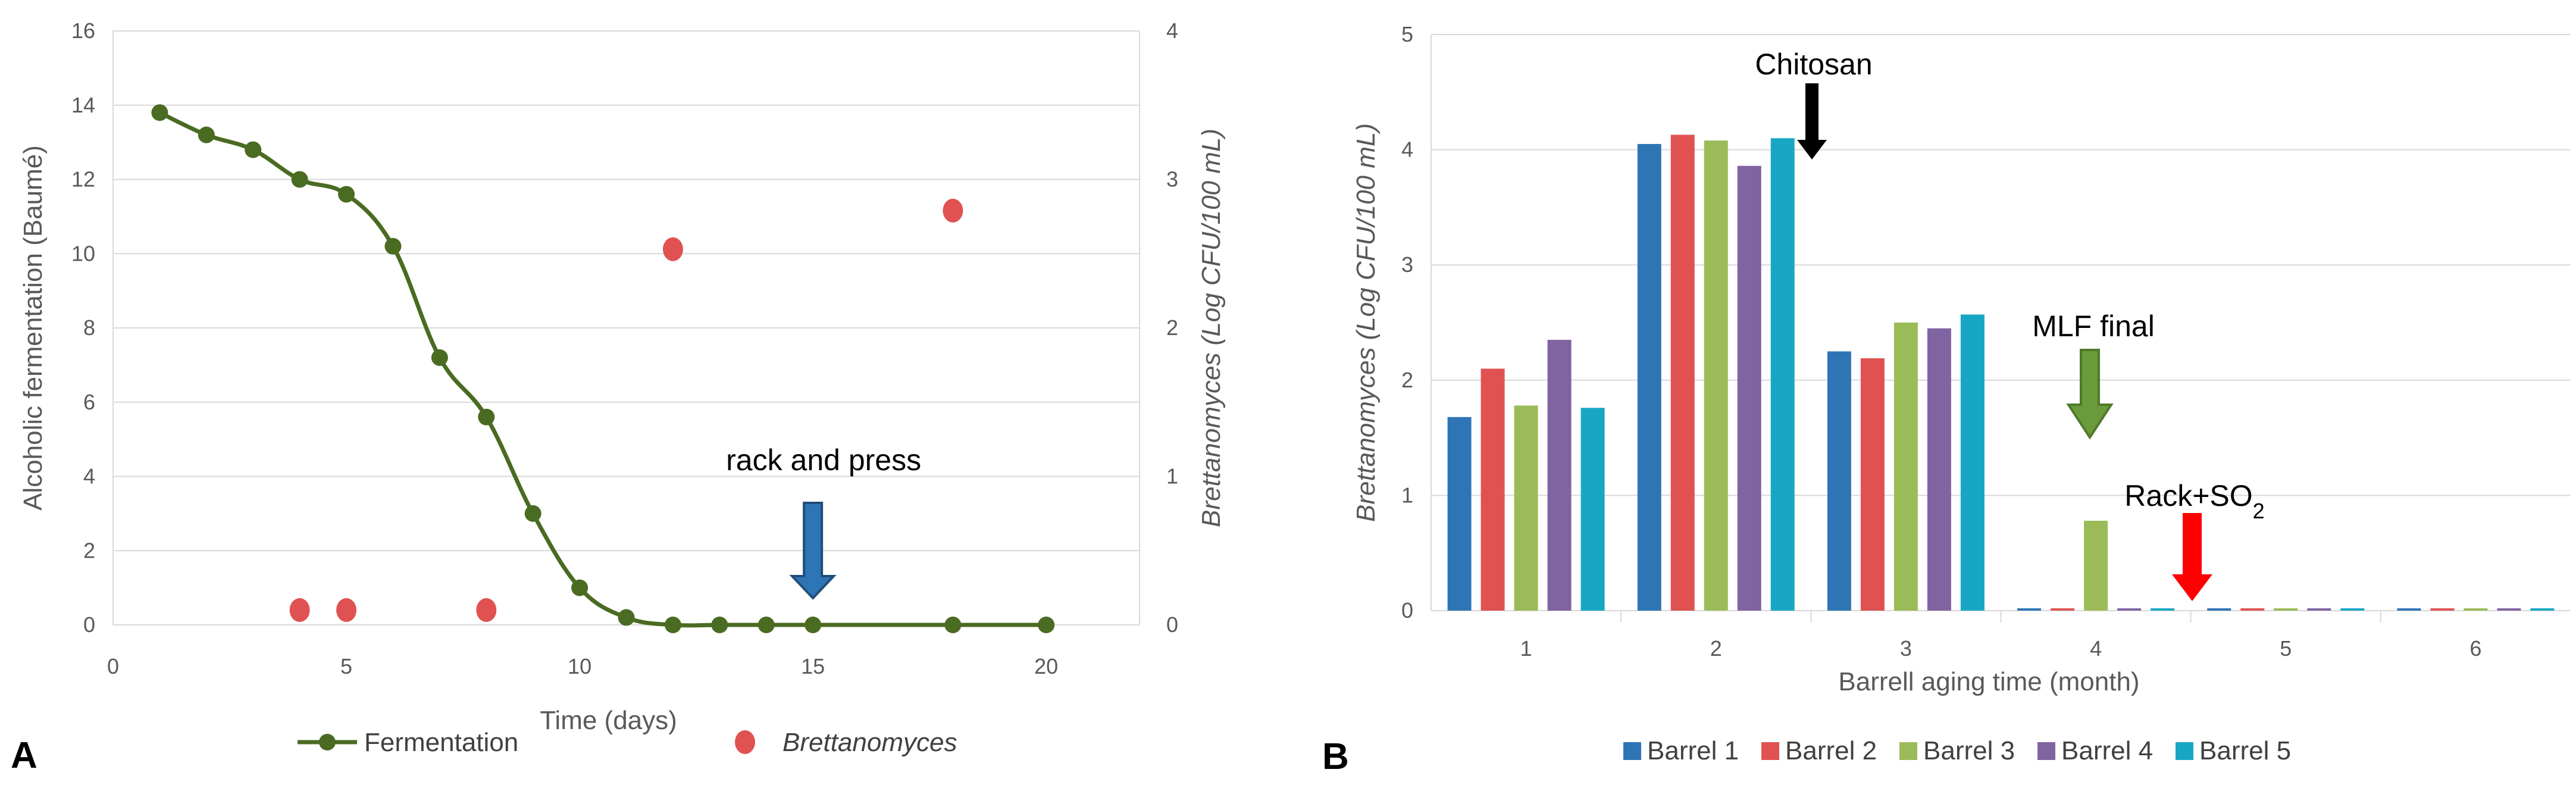 This screenshot has height=785, width=2576. Describe the element at coordinates (1407, 34) in the screenshot. I see `y-tick-label: 5` at that location.